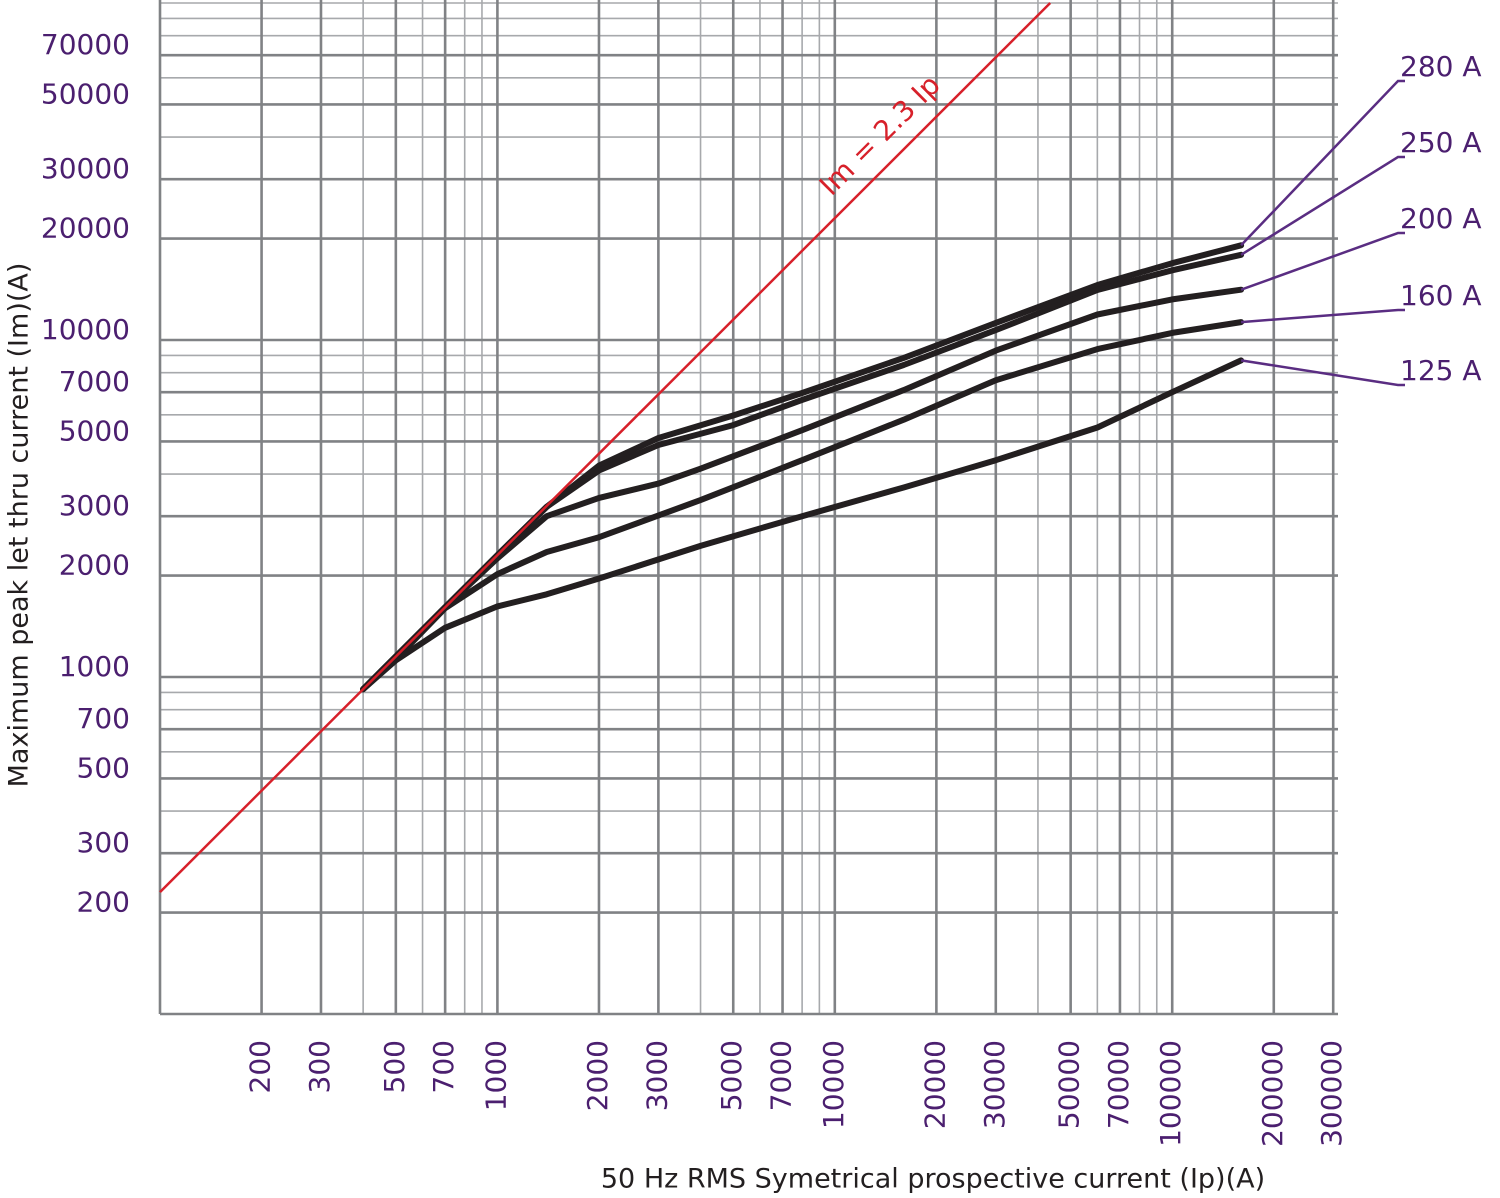  Describe the element at coordinates (103, 718) in the screenshot. I see `y-tick-label: 700` at that location.